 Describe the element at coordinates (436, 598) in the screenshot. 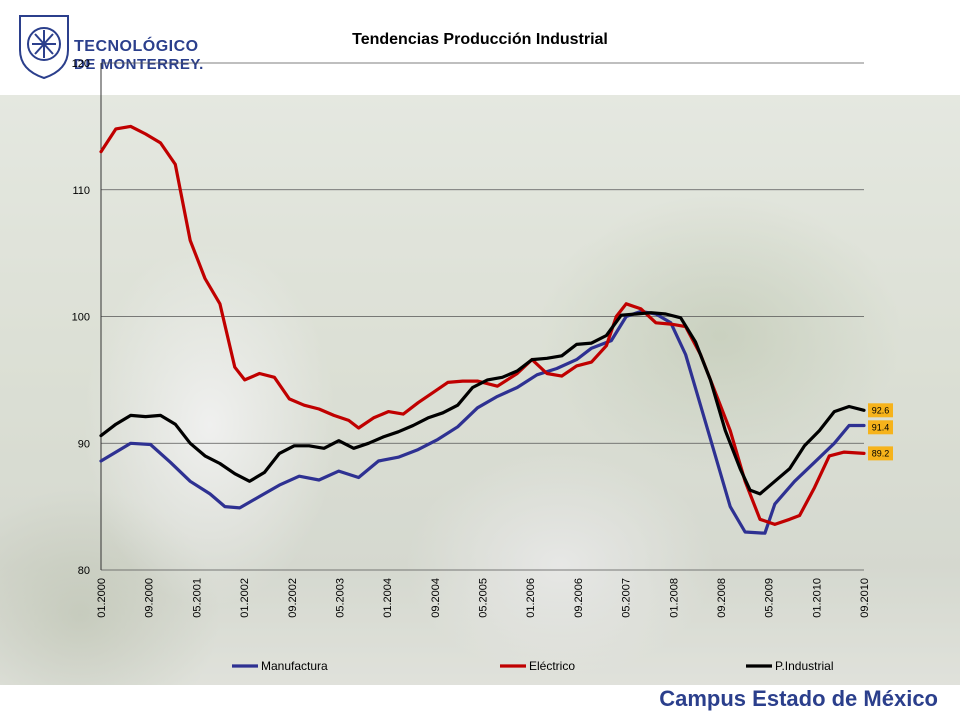

I see `x-tick-label-7: 09.2004` at that location.